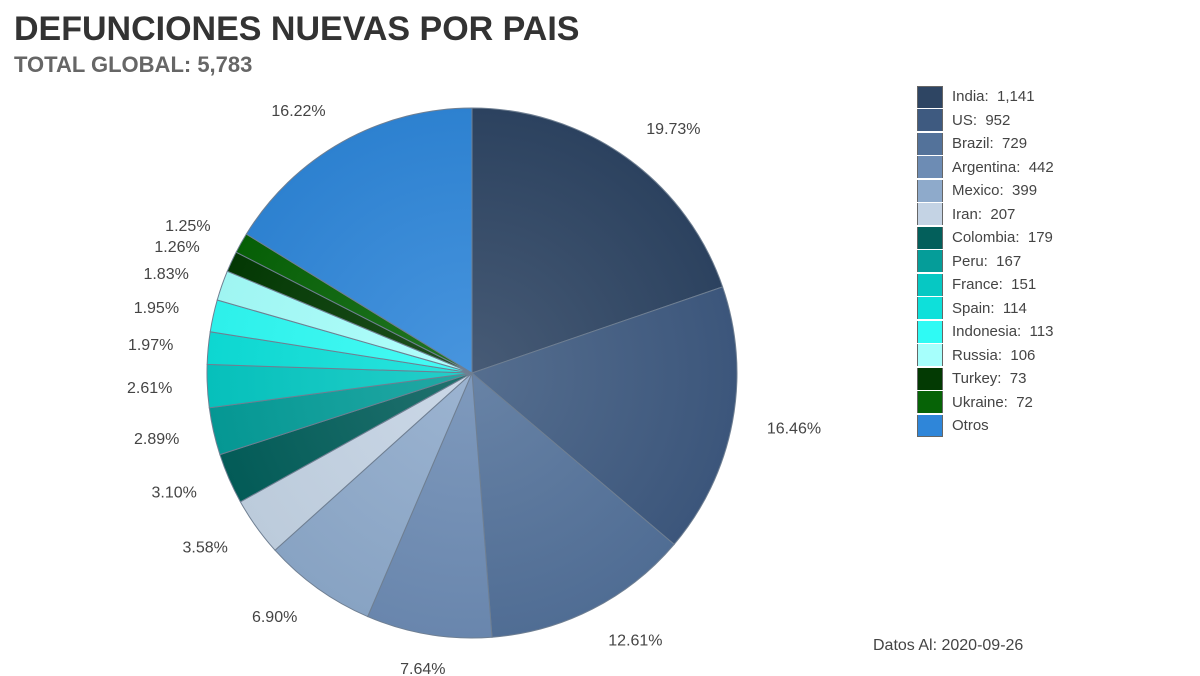  I want to click on legend-item-peru: Peru: 167, so click(985, 262).